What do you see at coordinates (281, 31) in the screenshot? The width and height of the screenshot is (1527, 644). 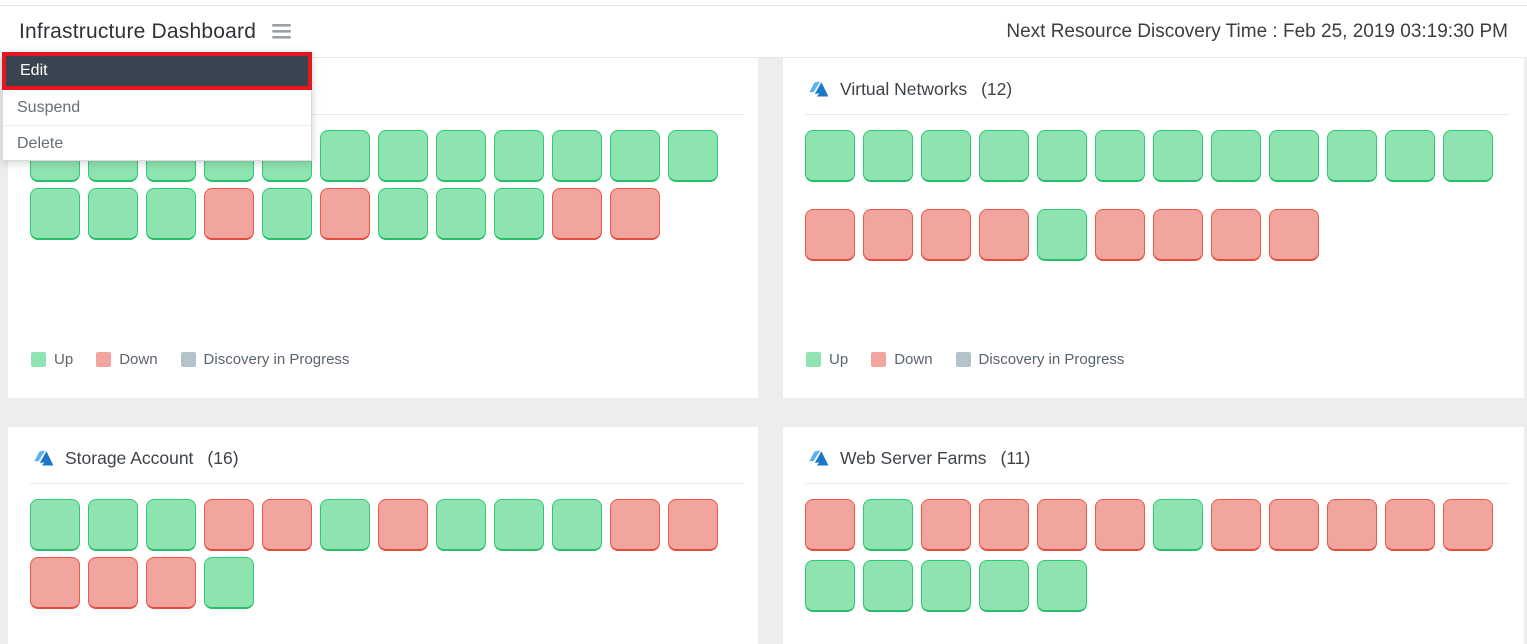 I see `hamburger-menu-icon` at bounding box center [281, 31].